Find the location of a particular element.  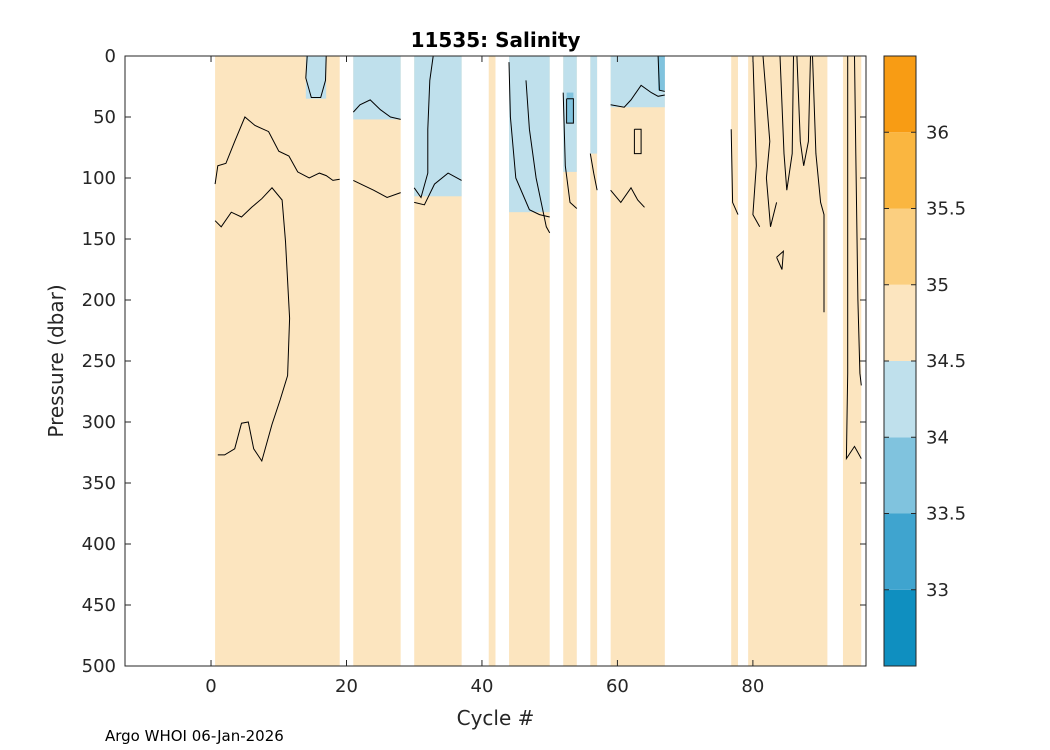

y-tick-label-350: 350 is located at coordinates (99, 483).